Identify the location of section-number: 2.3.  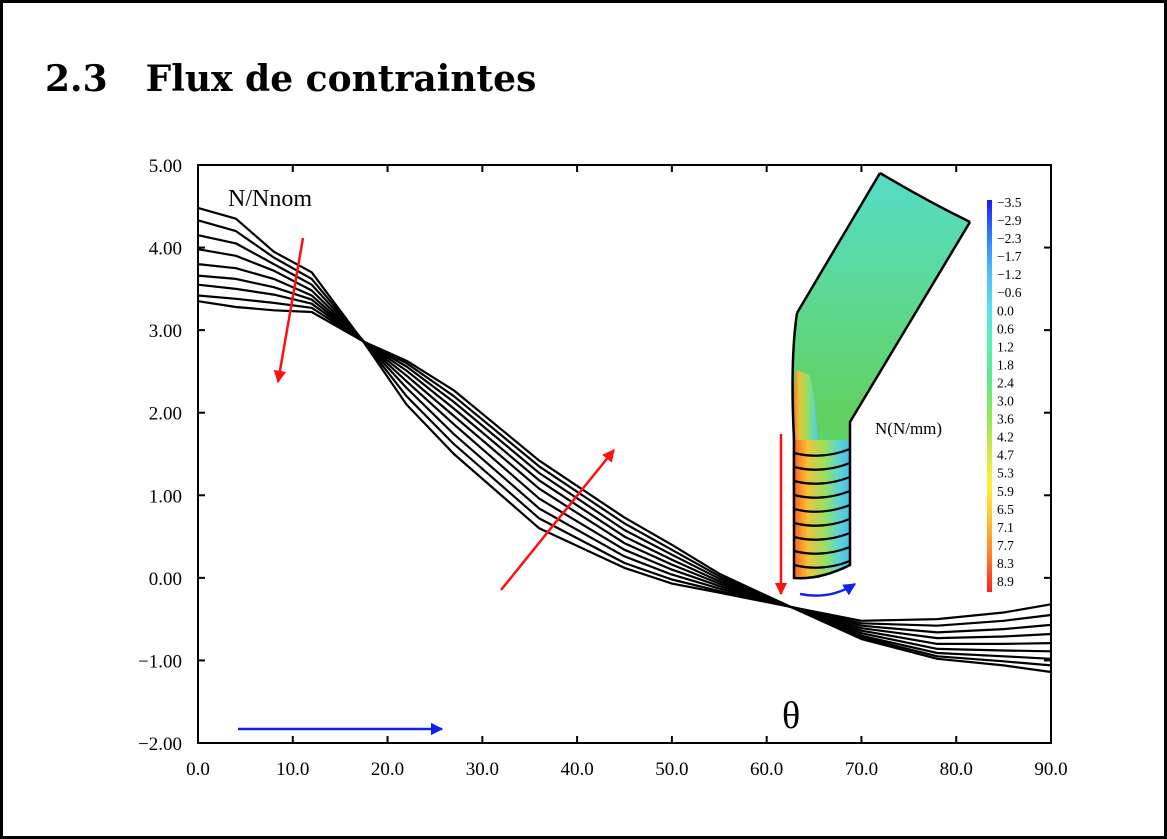
(76, 79).